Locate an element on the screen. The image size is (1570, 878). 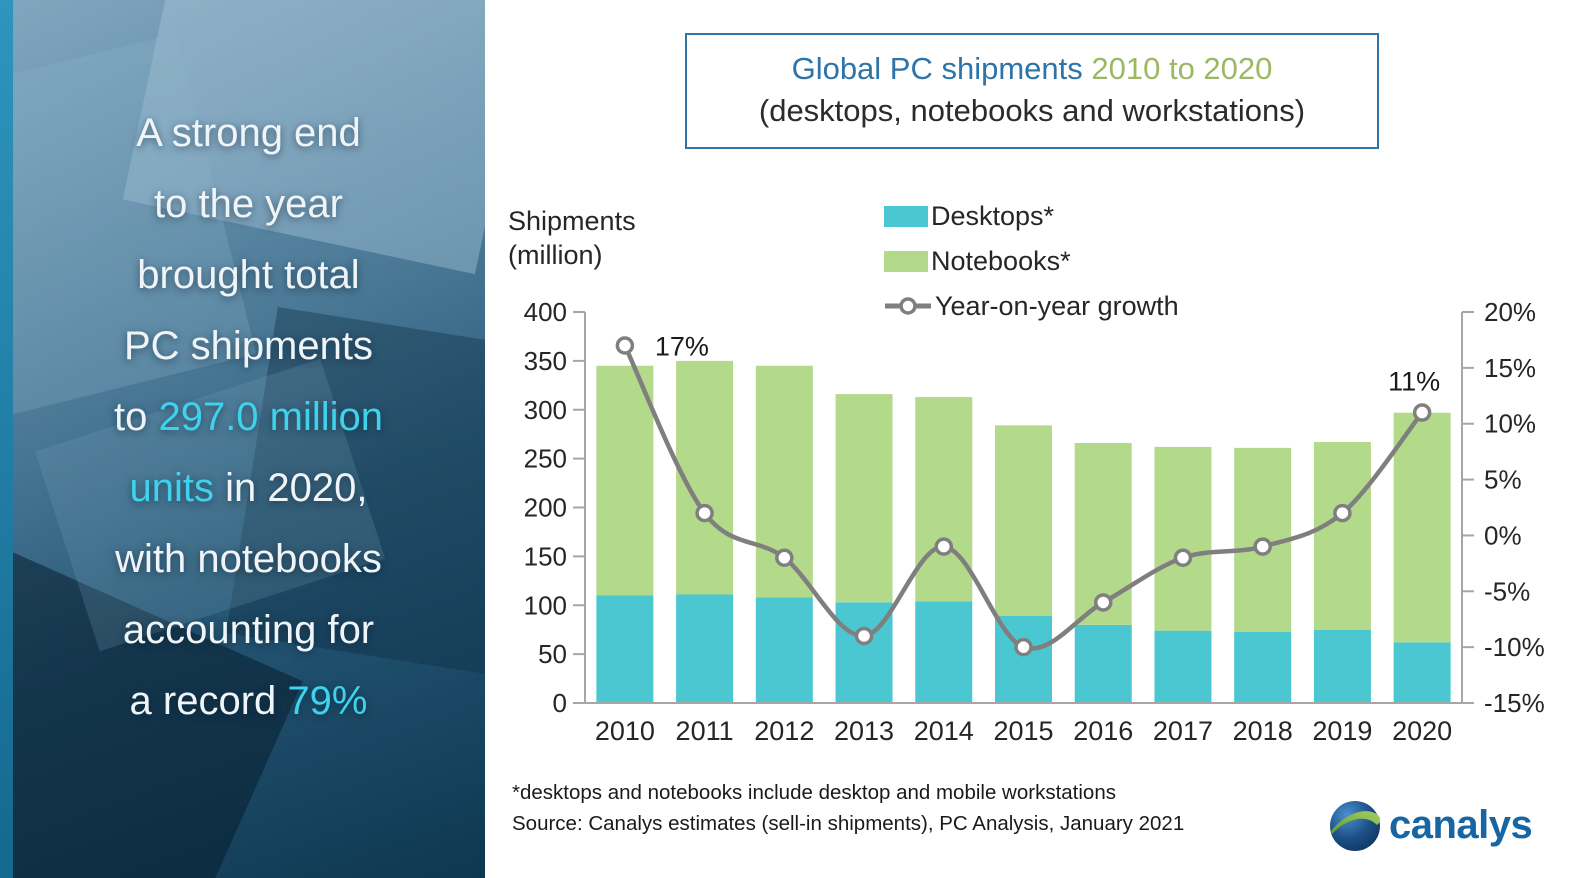
chart-subtitle: (desktops, notebooks and workstations) is located at coordinates (1032, 110).